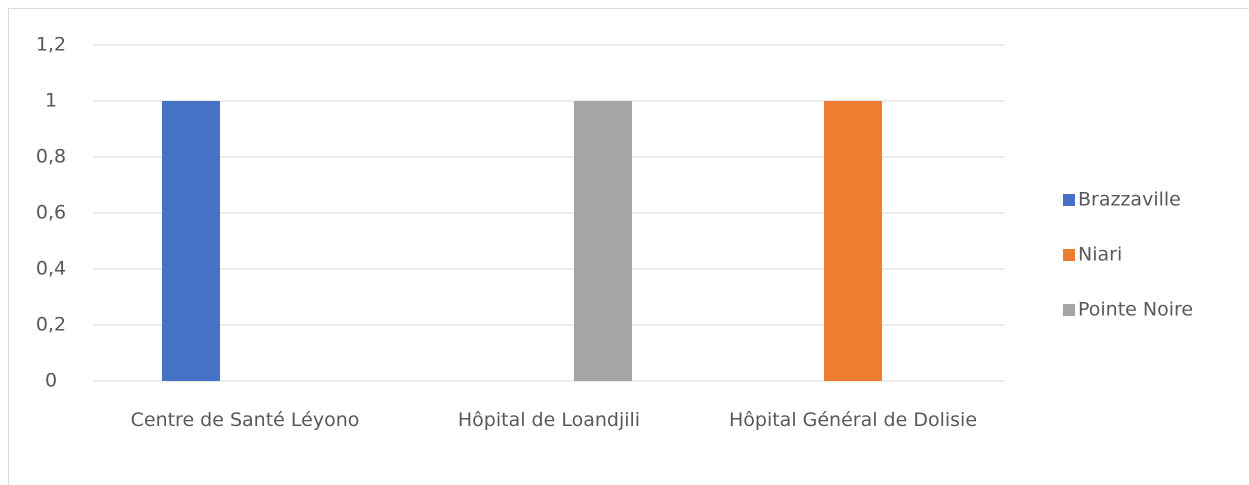  Describe the element at coordinates (549, 420) in the screenshot. I see `x-tick-label: Hôpital de Loandjili` at that location.